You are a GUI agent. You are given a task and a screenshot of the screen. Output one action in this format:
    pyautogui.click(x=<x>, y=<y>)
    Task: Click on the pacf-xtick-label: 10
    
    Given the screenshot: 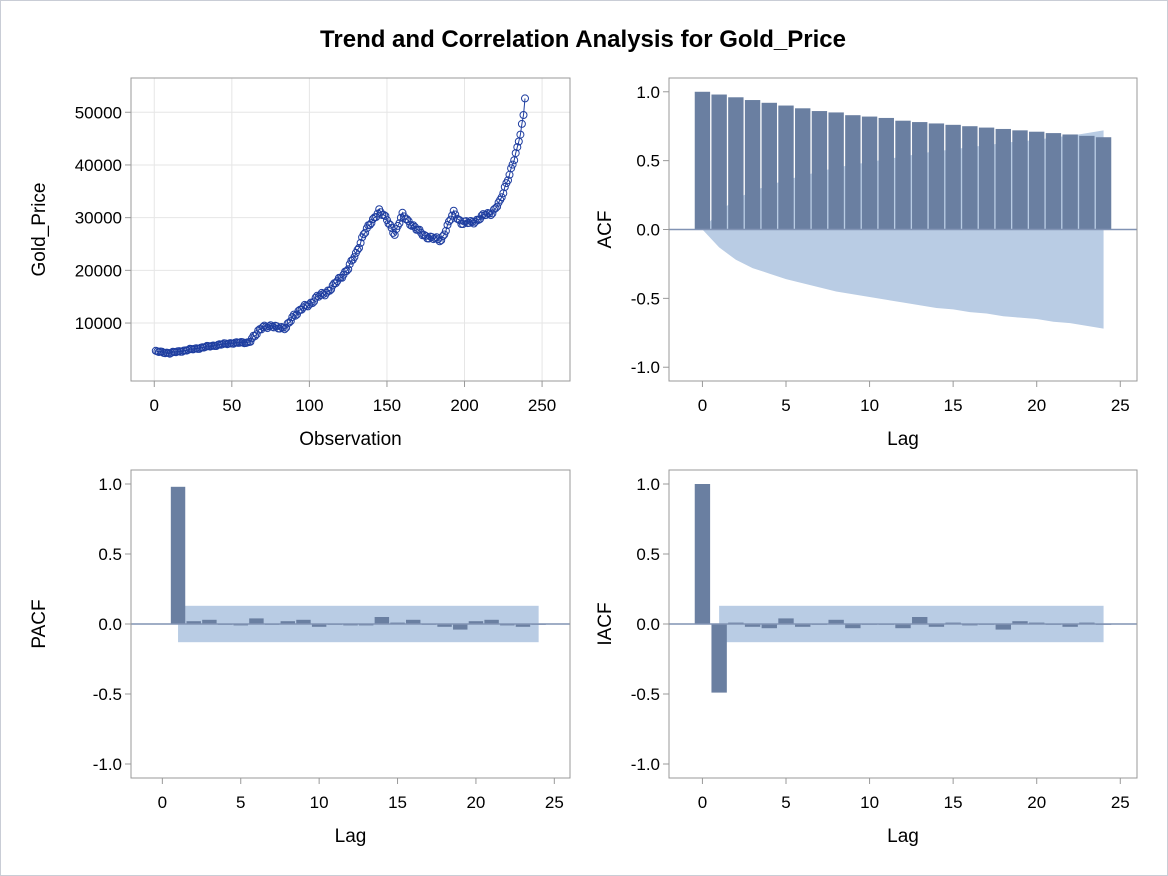 What is the action you would take?
    pyautogui.click(x=319, y=802)
    